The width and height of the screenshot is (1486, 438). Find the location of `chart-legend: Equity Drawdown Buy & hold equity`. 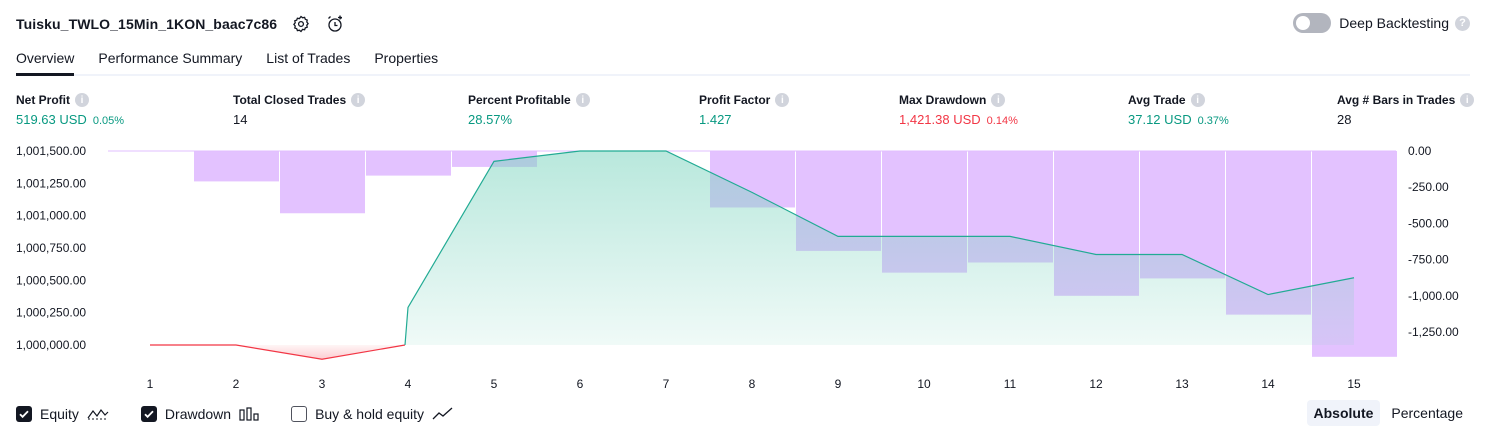

chart-legend: Equity Drawdown Buy & hold equity is located at coordinates (743, 414).